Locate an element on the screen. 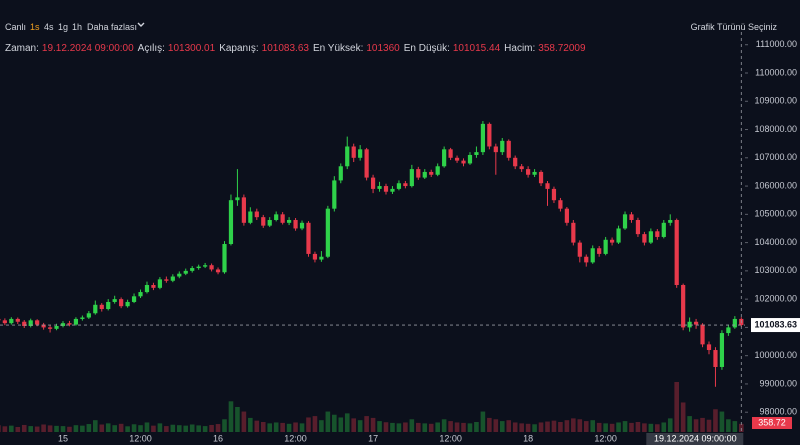 This screenshot has width=800, height=445. y-tick-label: 103000.00 is located at coordinates (775, 270).